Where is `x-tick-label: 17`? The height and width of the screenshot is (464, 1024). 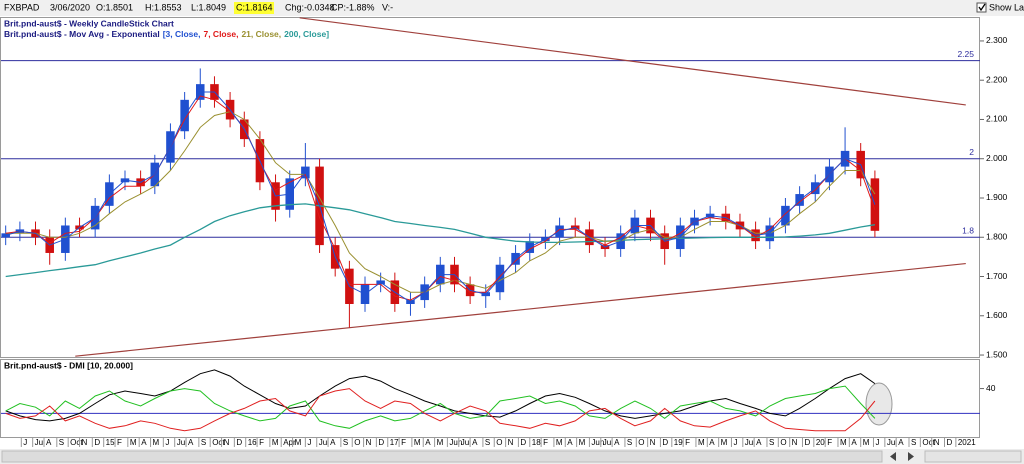 x-tick-label: 17 is located at coordinates (394, 442).